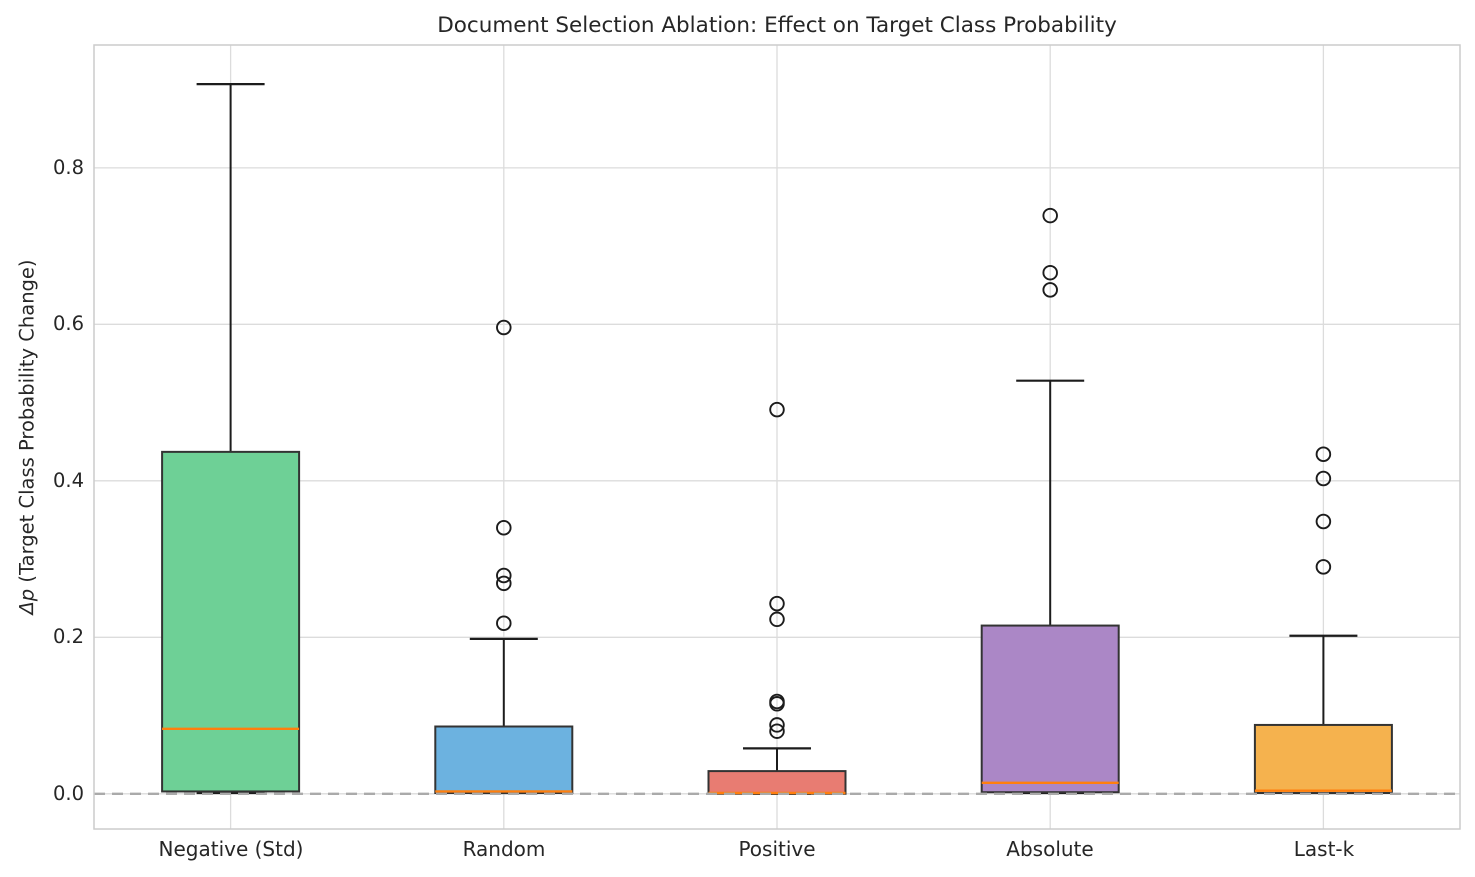 The height and width of the screenshot is (877, 1475). Describe the element at coordinates (68, 480) in the screenshot. I see `y-tick-label-0-4: 0.4` at that location.